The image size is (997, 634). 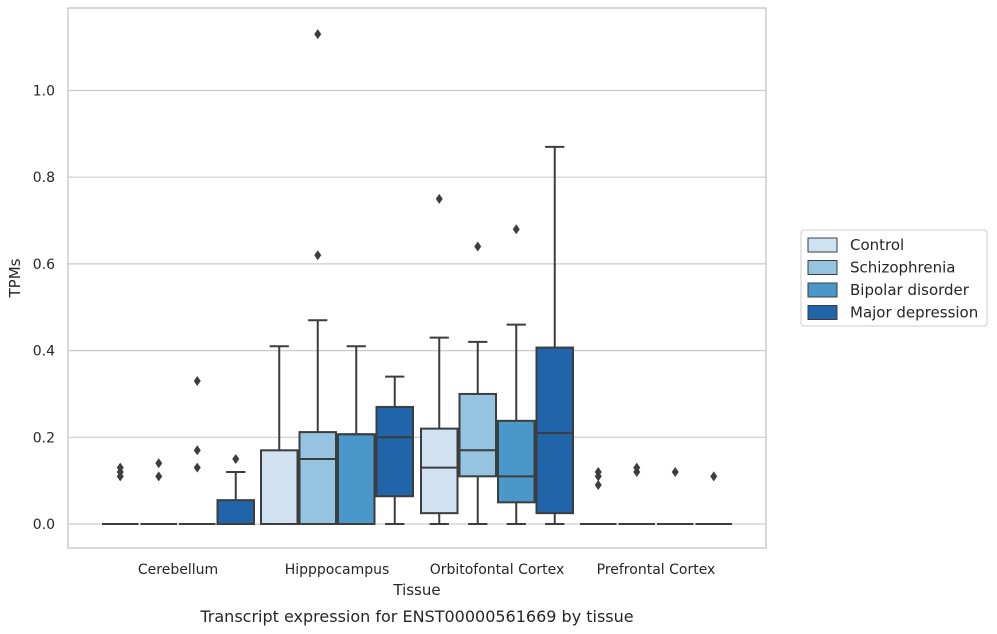 I want to click on y-tick-label: 0.6, so click(x=44, y=265).